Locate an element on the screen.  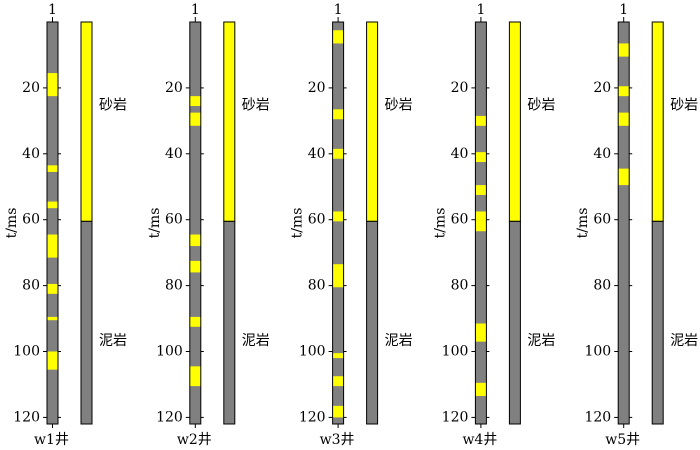
x-axis-label: w2井 is located at coordinates (194, 440).